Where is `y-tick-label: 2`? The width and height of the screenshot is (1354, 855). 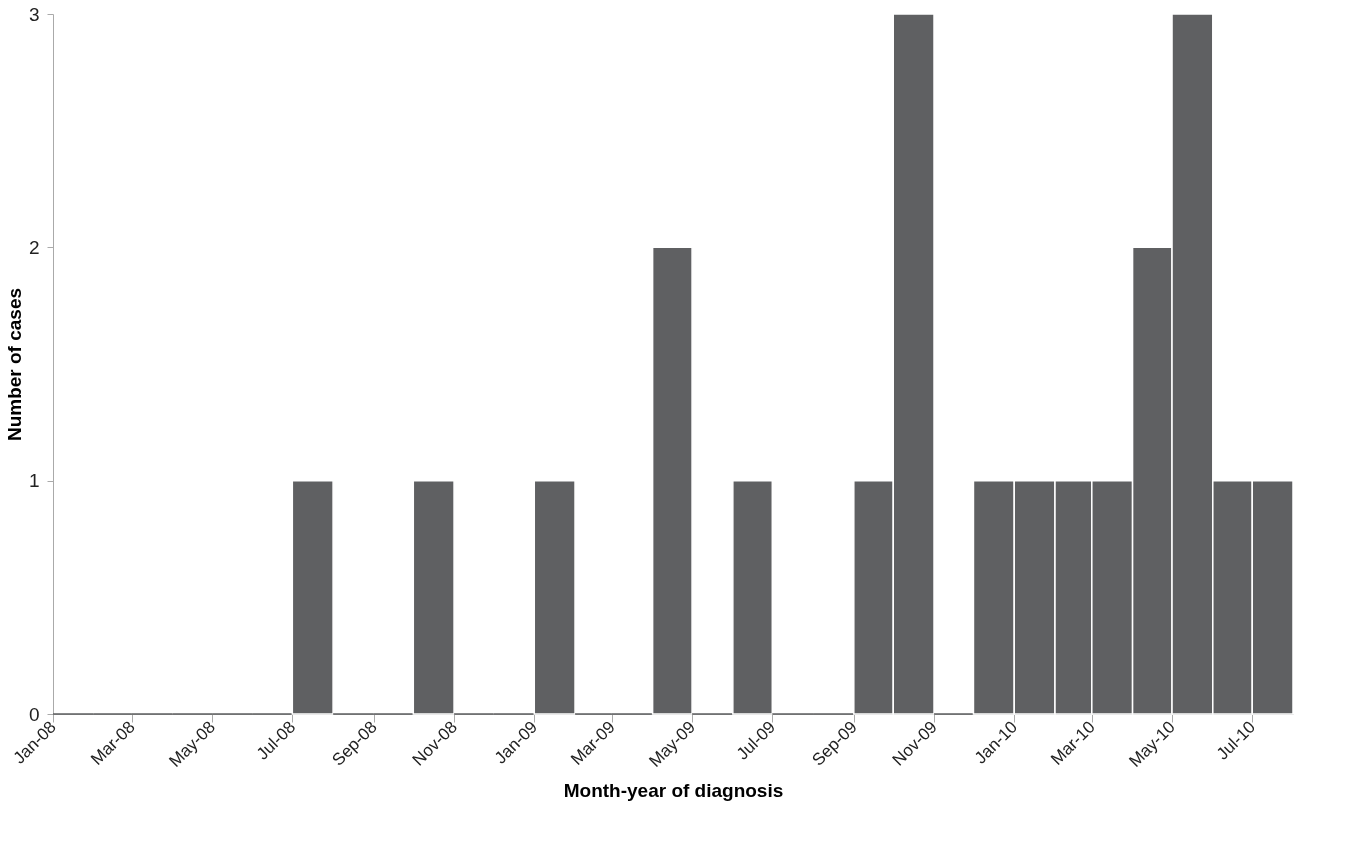 y-tick-label: 2 is located at coordinates (34, 247).